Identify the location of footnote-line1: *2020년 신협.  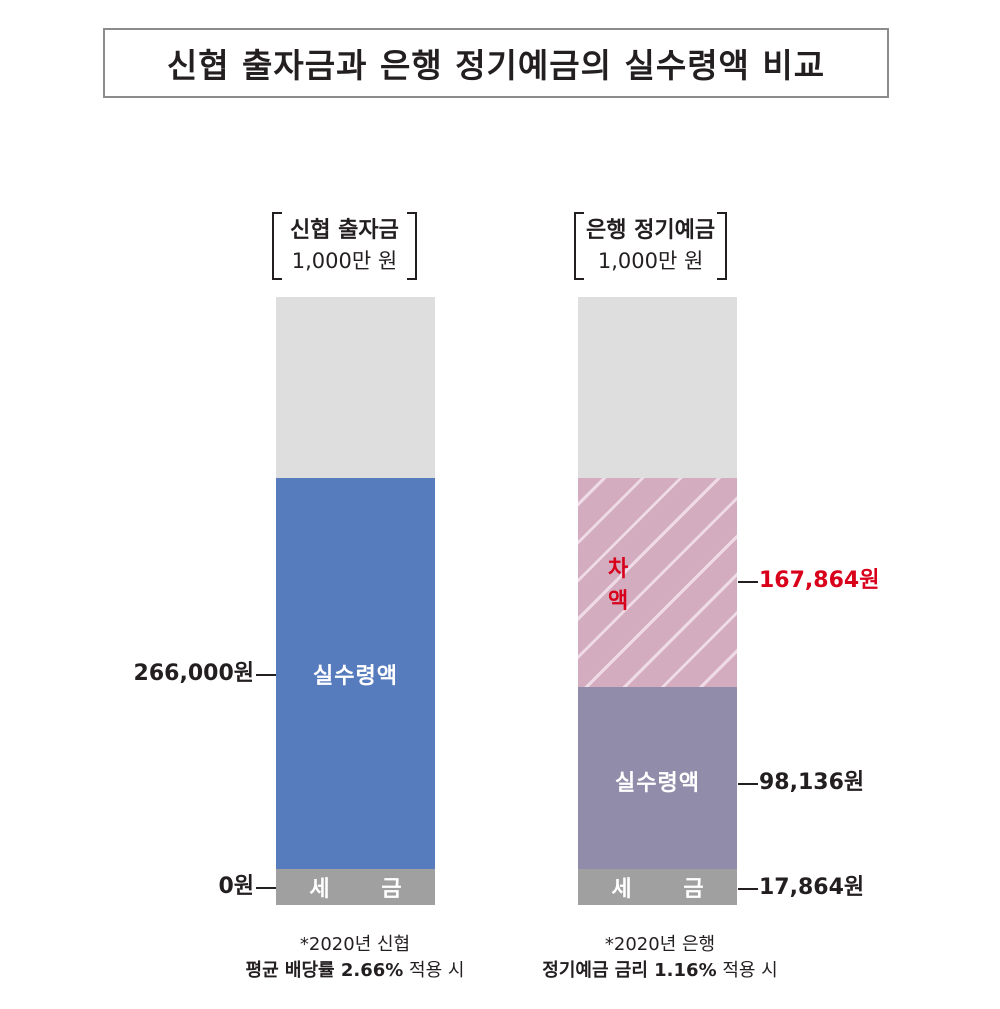
(355, 944).